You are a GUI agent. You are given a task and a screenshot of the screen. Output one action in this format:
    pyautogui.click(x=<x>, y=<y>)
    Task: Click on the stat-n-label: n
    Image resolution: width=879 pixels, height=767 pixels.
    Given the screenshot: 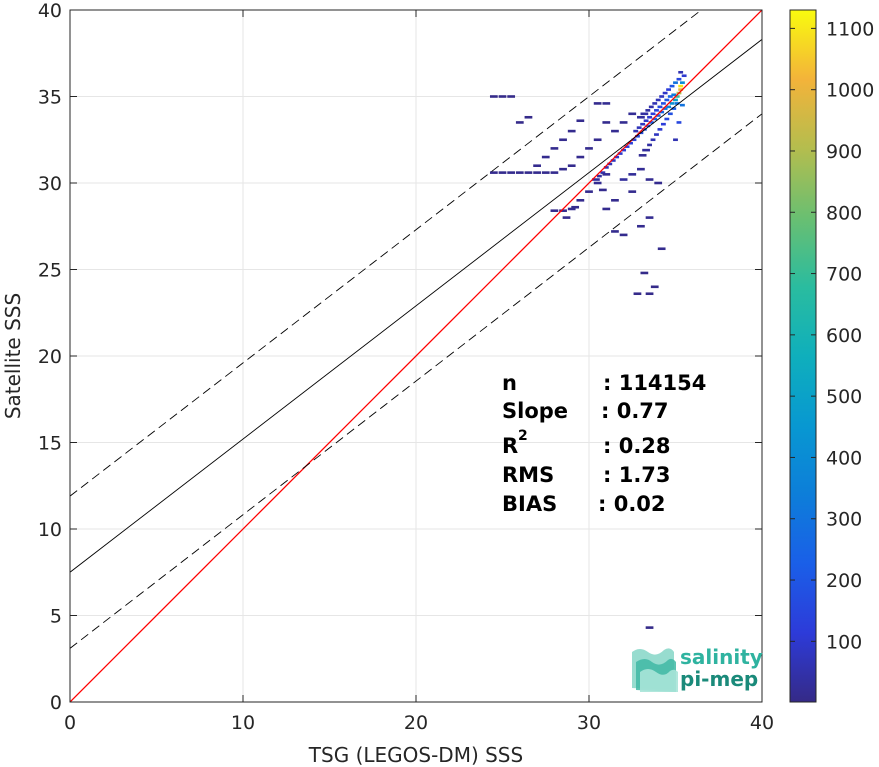 What is the action you would take?
    pyautogui.click(x=509, y=383)
    